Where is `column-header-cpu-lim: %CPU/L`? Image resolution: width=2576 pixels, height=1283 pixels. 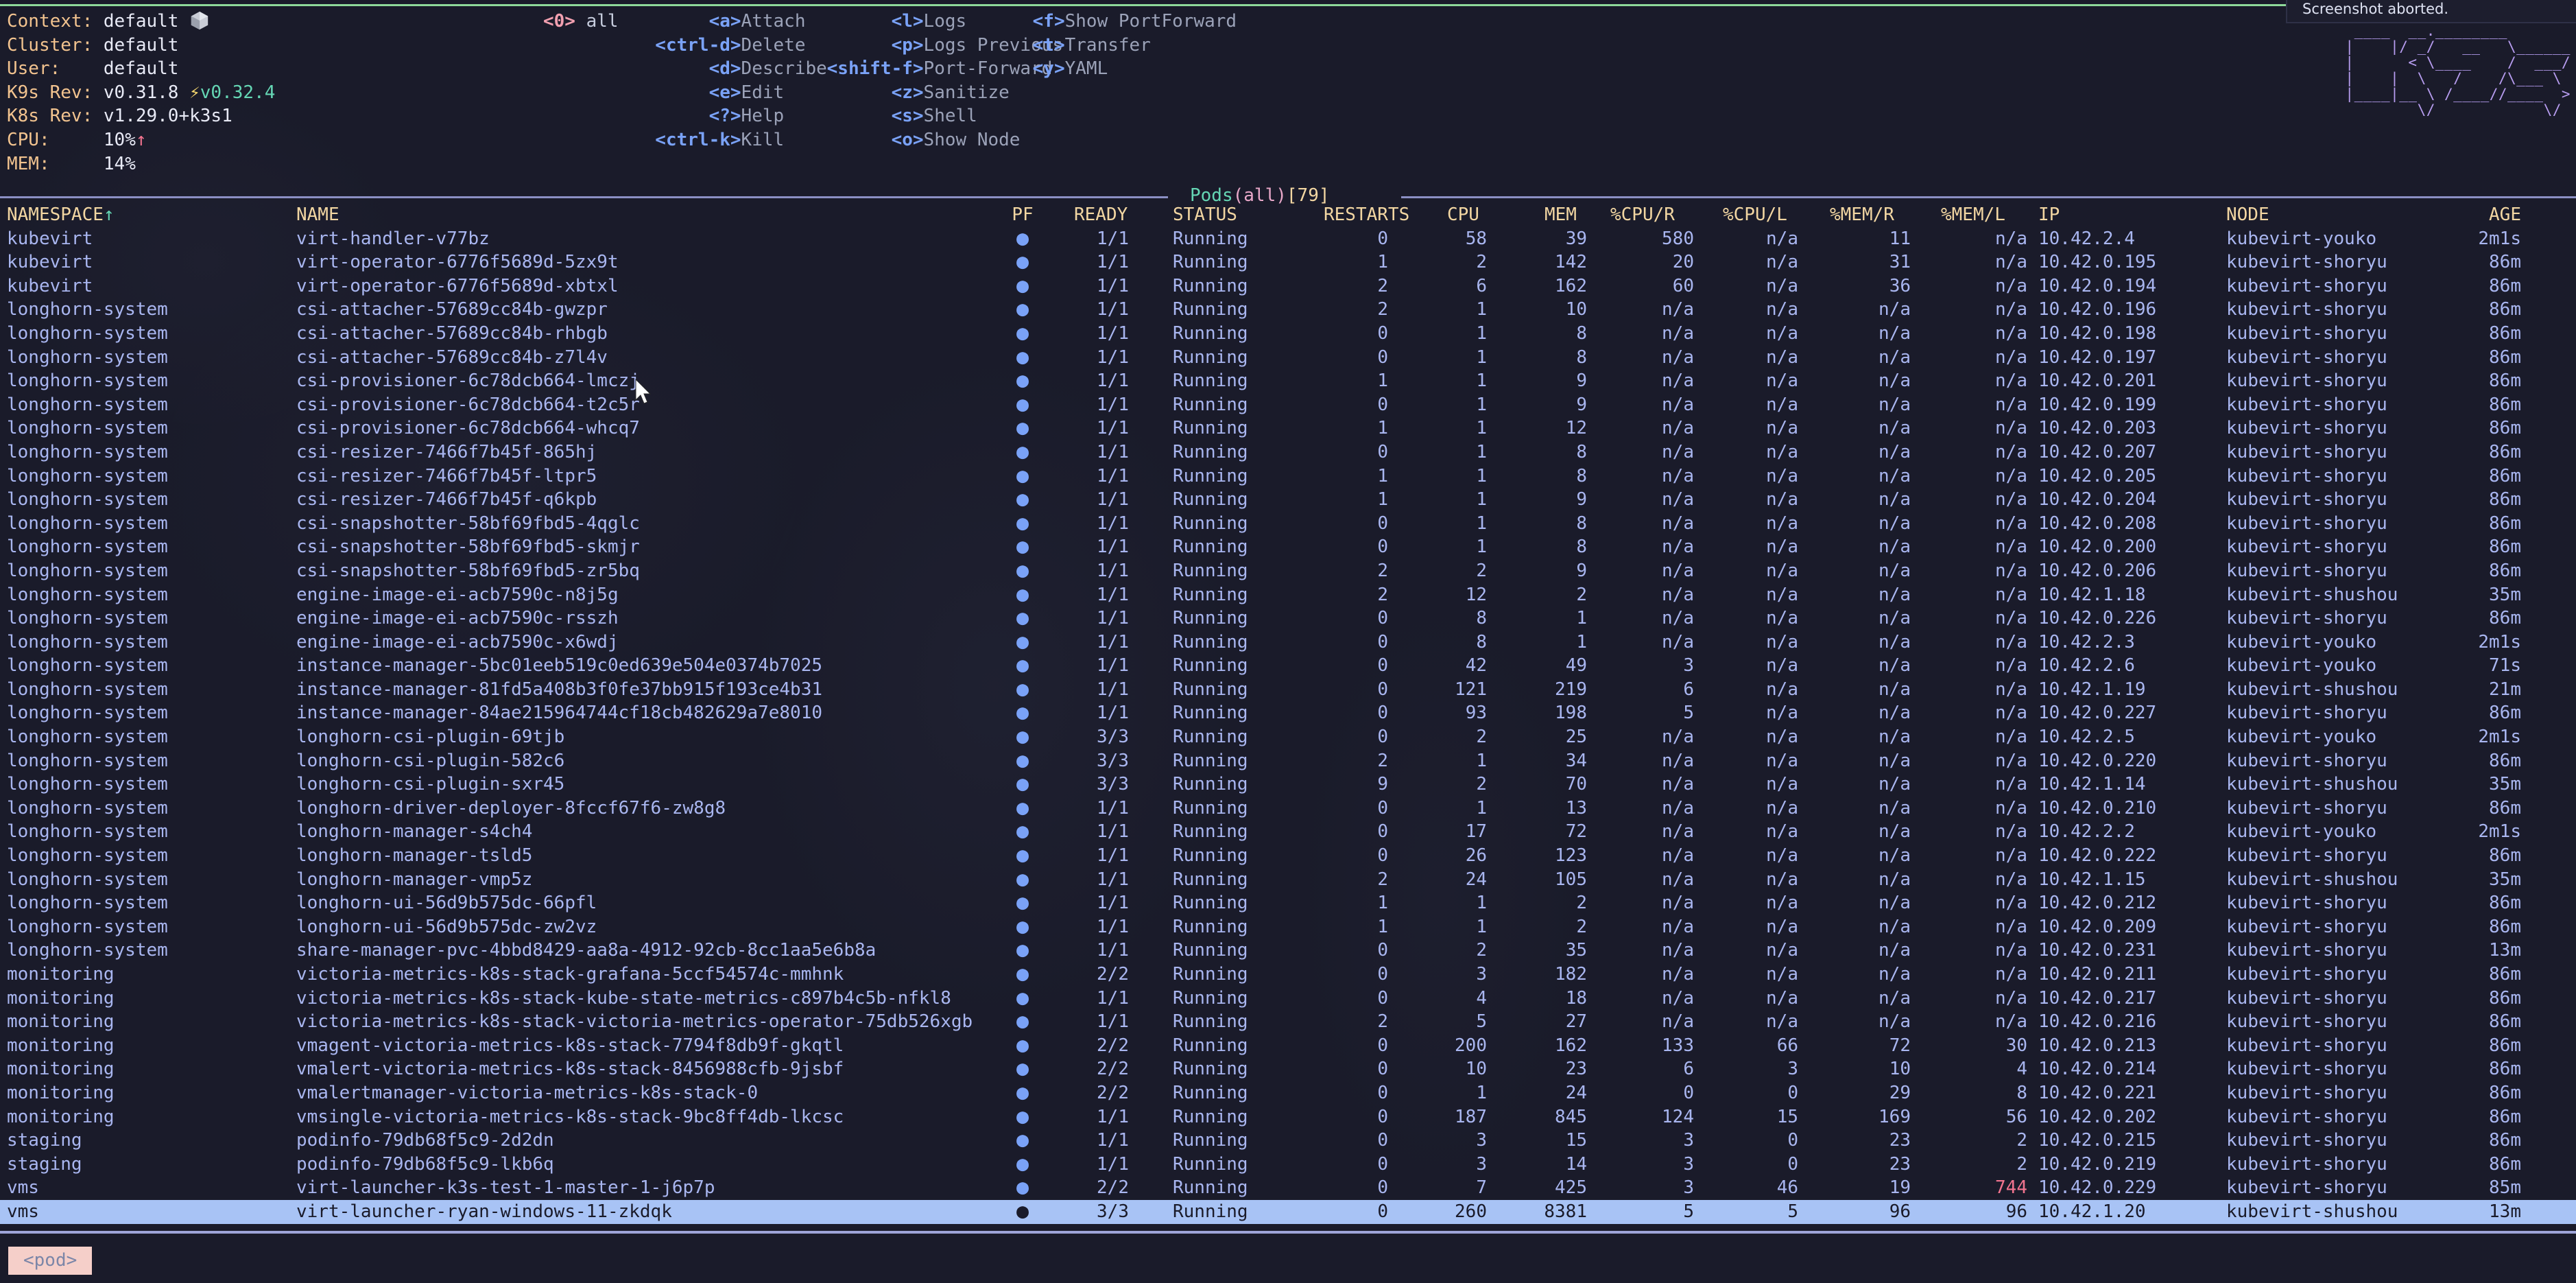
column-header-cpu-lim: %CPU/L is located at coordinates (1755, 214).